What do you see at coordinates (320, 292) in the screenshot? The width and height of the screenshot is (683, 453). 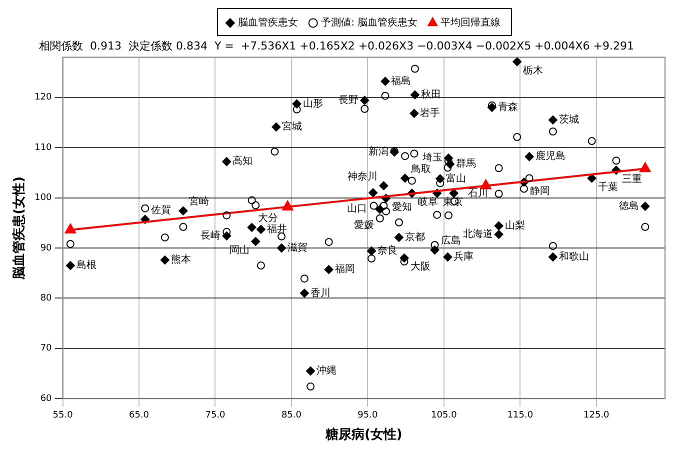 I see `annotation: 香川` at bounding box center [320, 292].